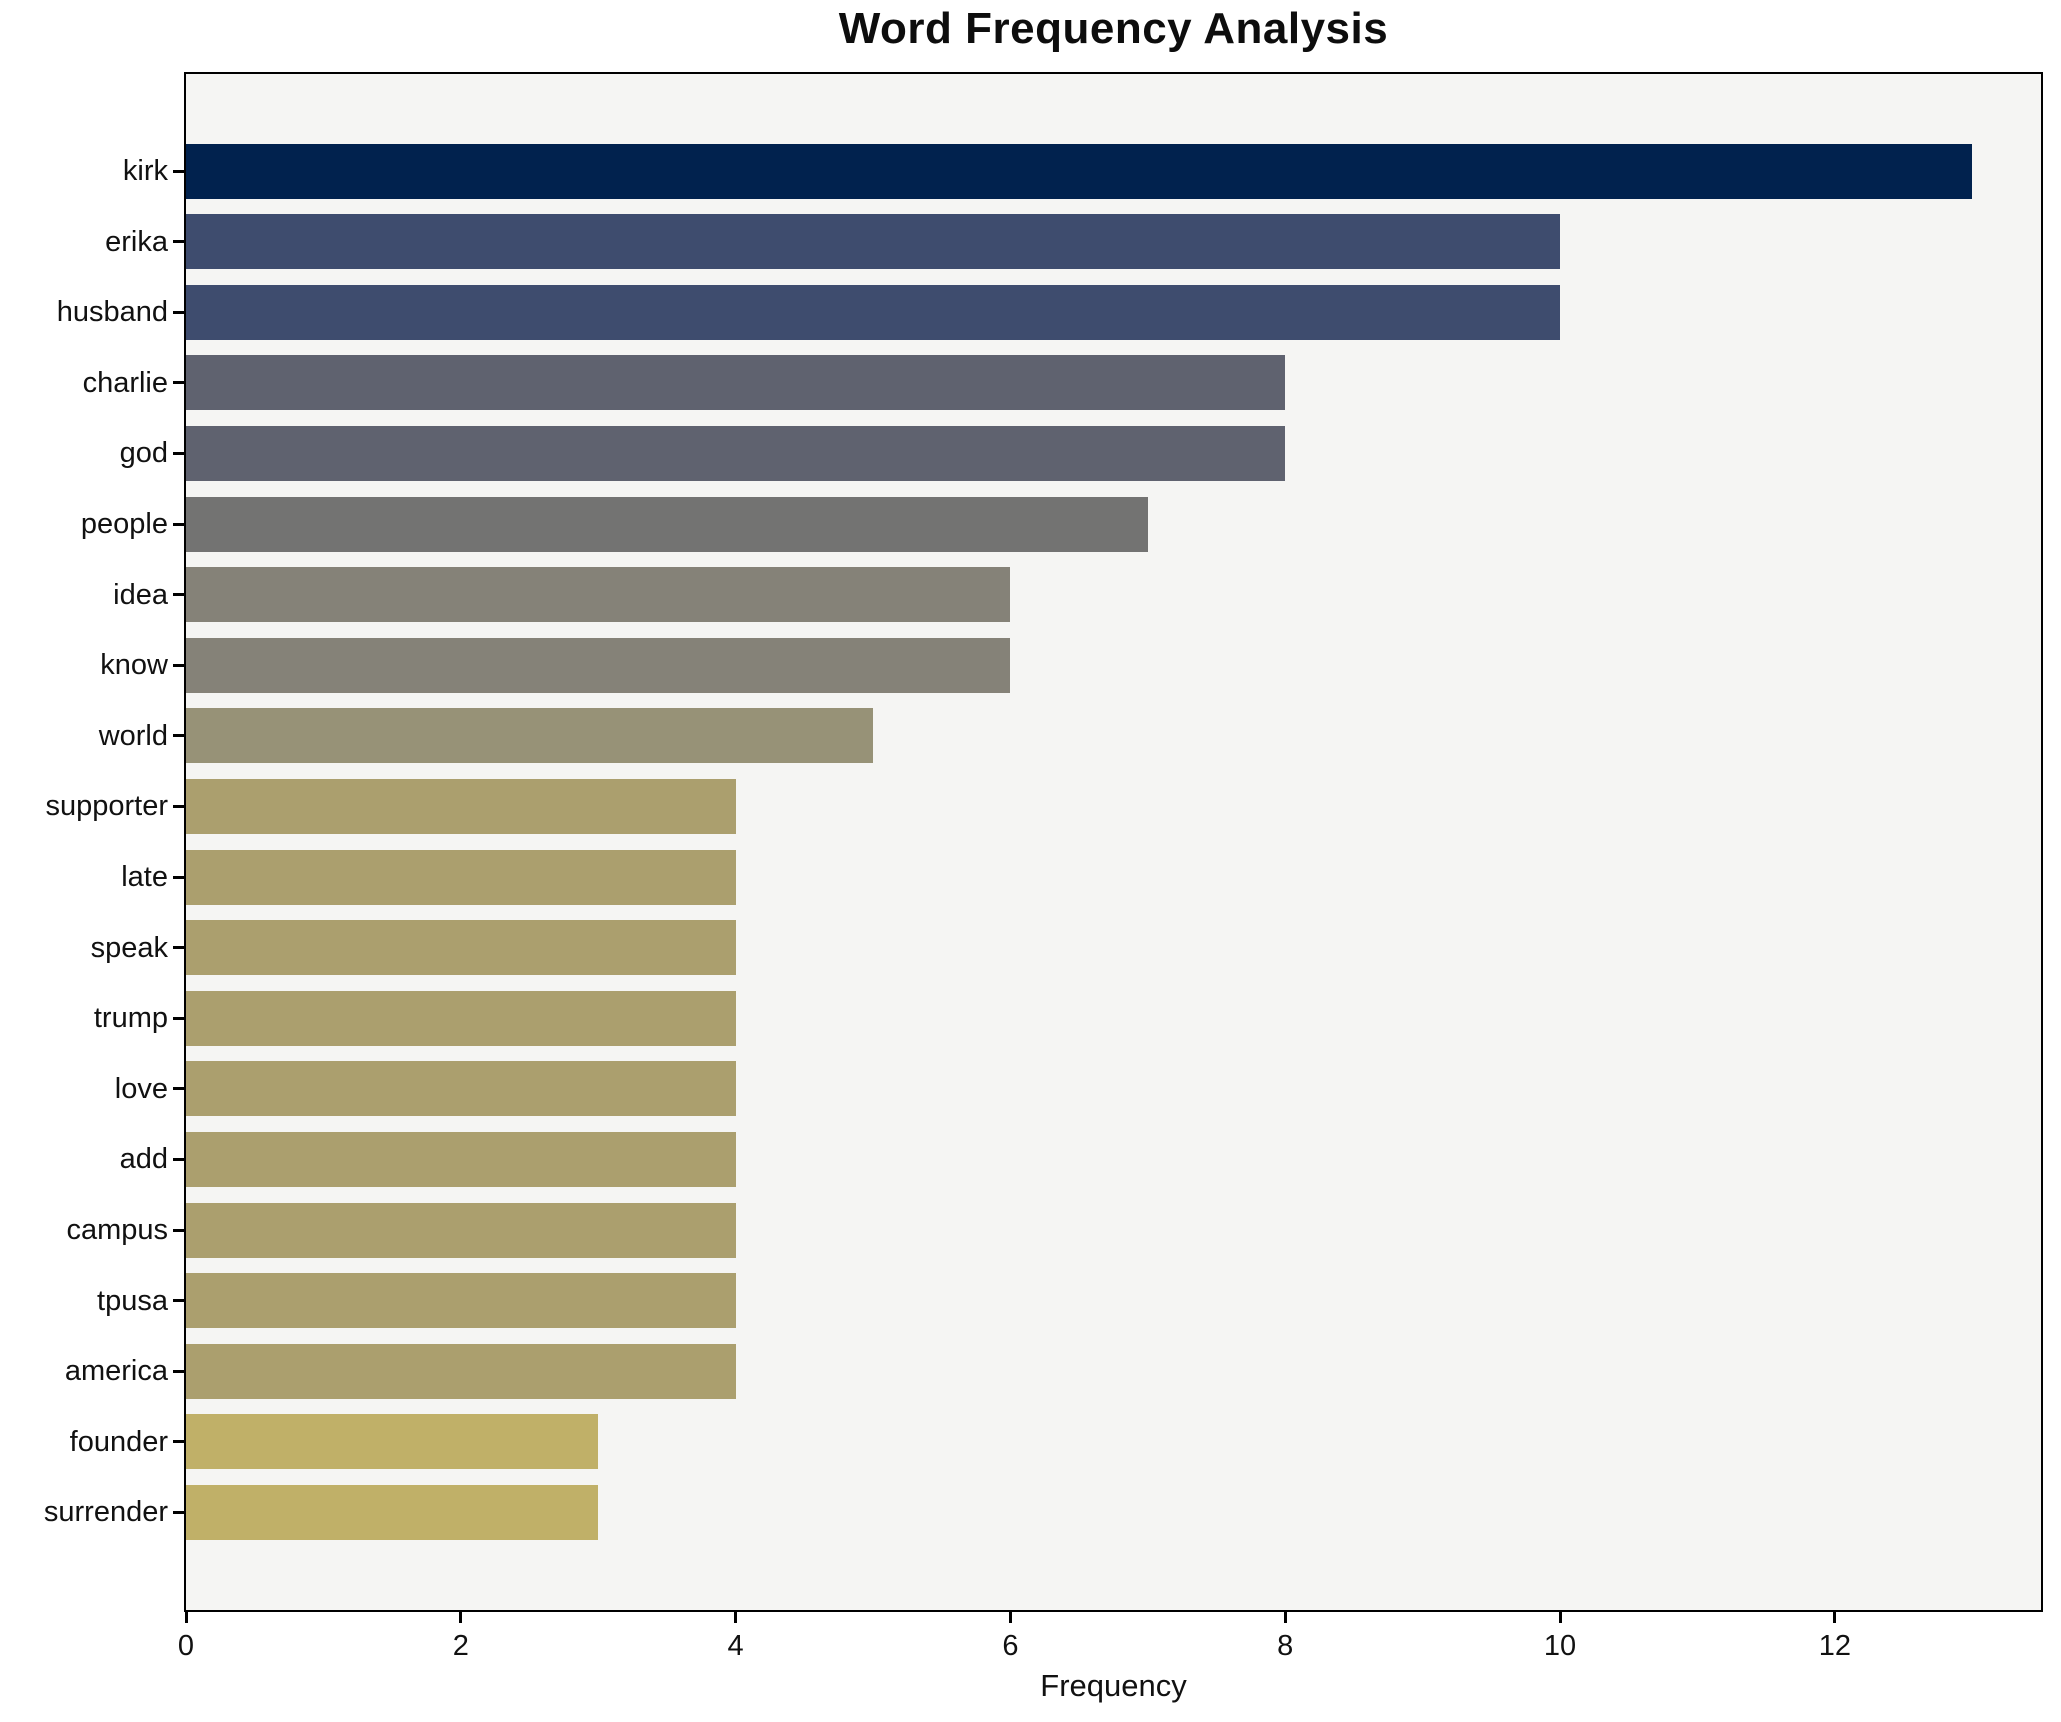  I want to click on bar-know, so click(598, 665).